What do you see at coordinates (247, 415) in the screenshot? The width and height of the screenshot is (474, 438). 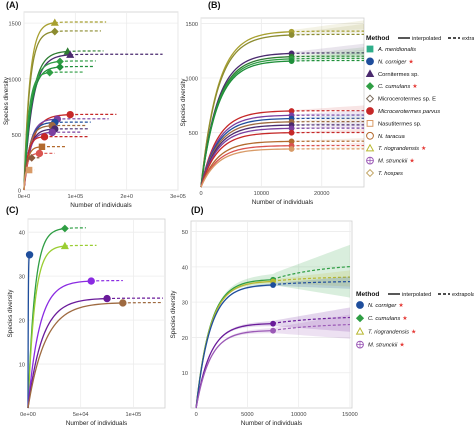 I see `x-tick-label: 5000` at bounding box center [247, 415].